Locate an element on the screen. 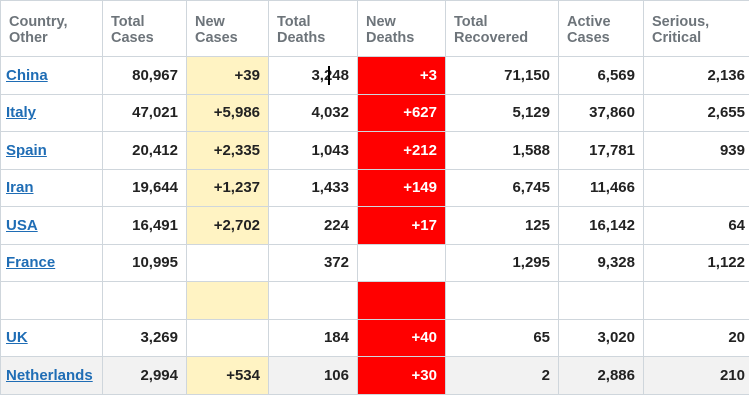 The width and height of the screenshot is (749, 406). cell-total-recovered: 6,745 is located at coordinates (502, 187).